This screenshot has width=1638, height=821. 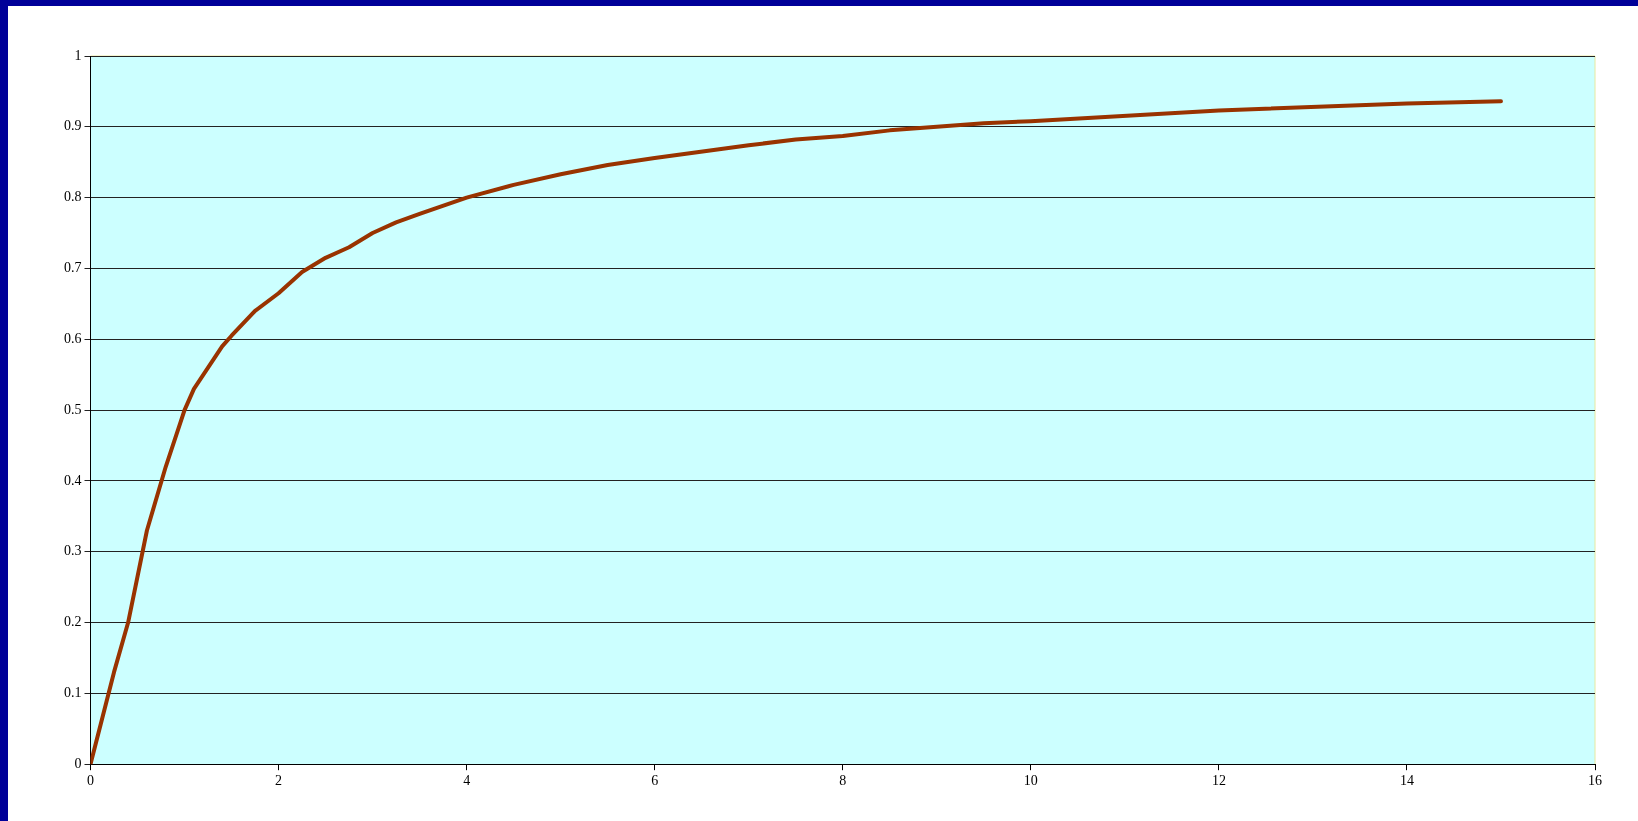 What do you see at coordinates (73, 126) in the screenshot?
I see `y-tick-label: 0.9` at bounding box center [73, 126].